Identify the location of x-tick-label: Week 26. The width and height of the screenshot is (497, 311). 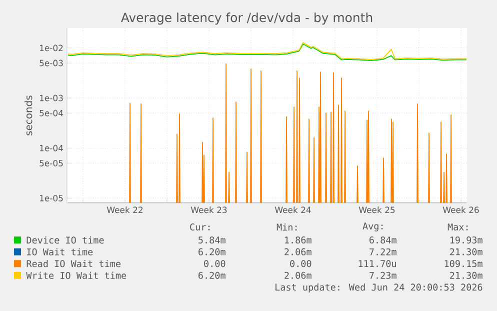
(460, 210).